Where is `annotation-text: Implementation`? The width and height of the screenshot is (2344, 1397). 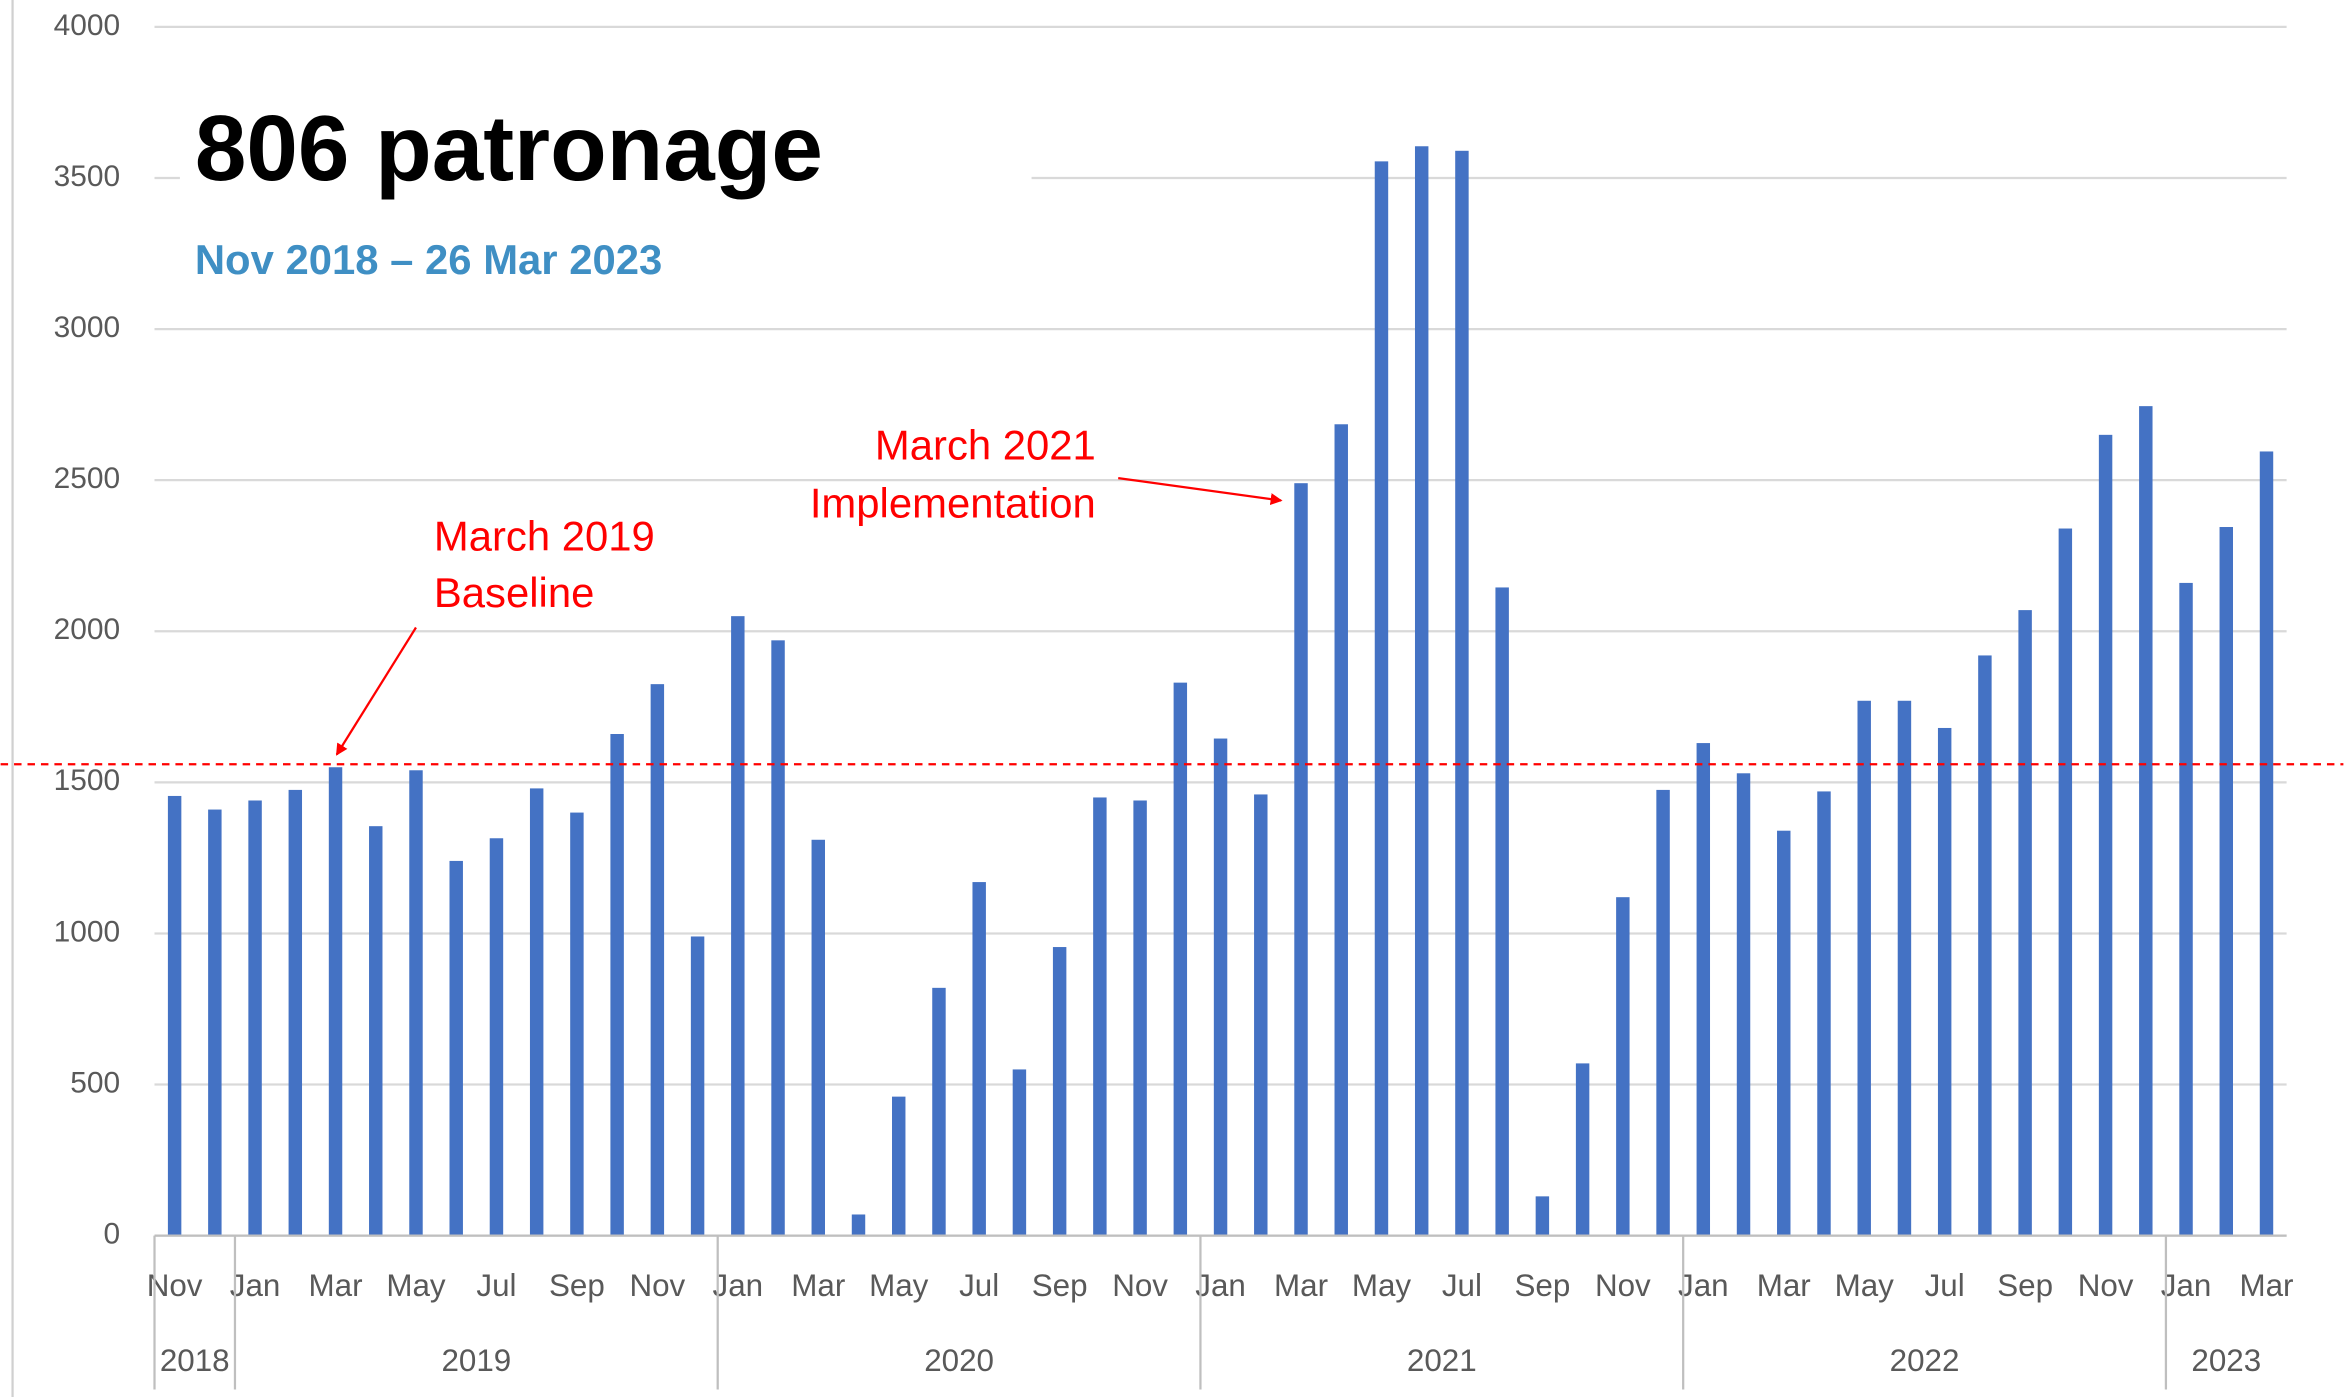 annotation-text: Implementation is located at coordinates (953, 503).